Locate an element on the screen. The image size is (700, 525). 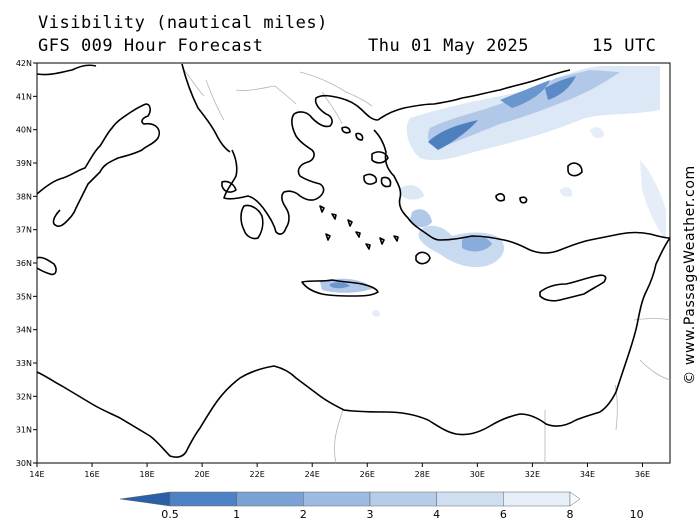
lat-tick-label: 35N is located at coordinates (24, 296).